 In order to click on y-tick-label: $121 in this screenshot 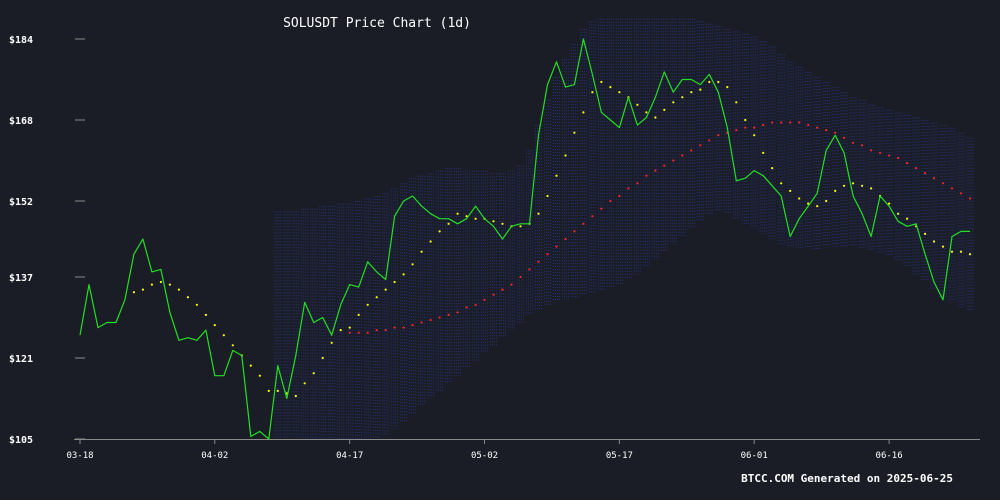, I will do `click(21, 359)`.